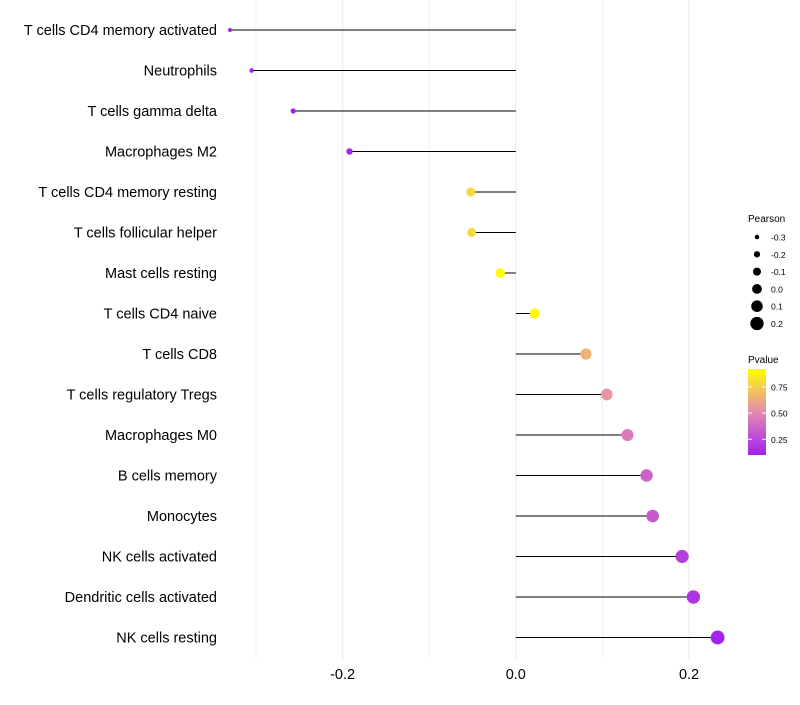 This screenshot has width=800, height=705. What do you see at coordinates (779, 414) in the screenshot?
I see `colorbar-label: 0.50` at bounding box center [779, 414].